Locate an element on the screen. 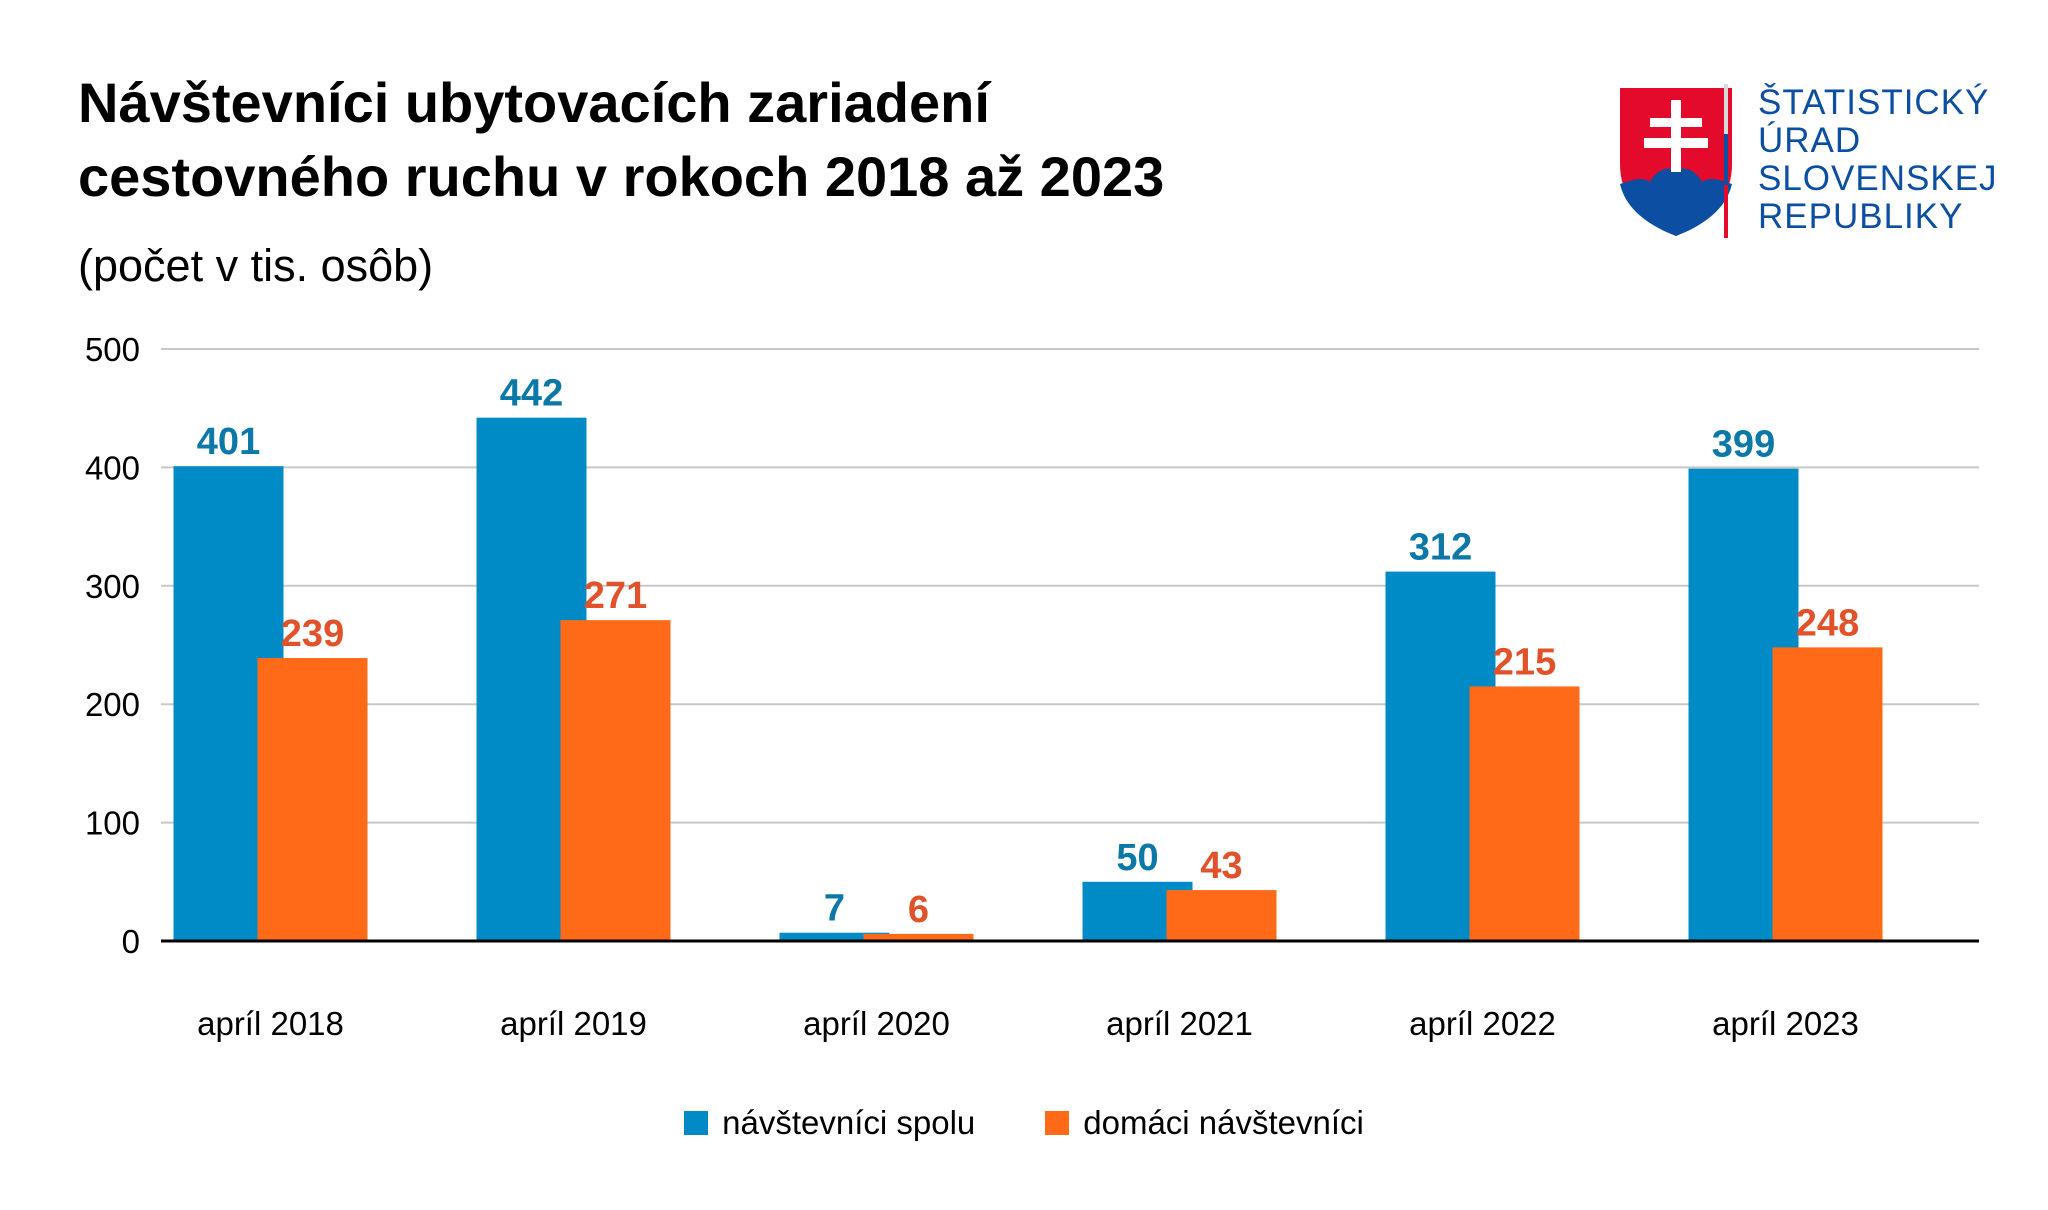 This screenshot has width=2048, height=1210. y-tick-label: 0 is located at coordinates (131, 941).